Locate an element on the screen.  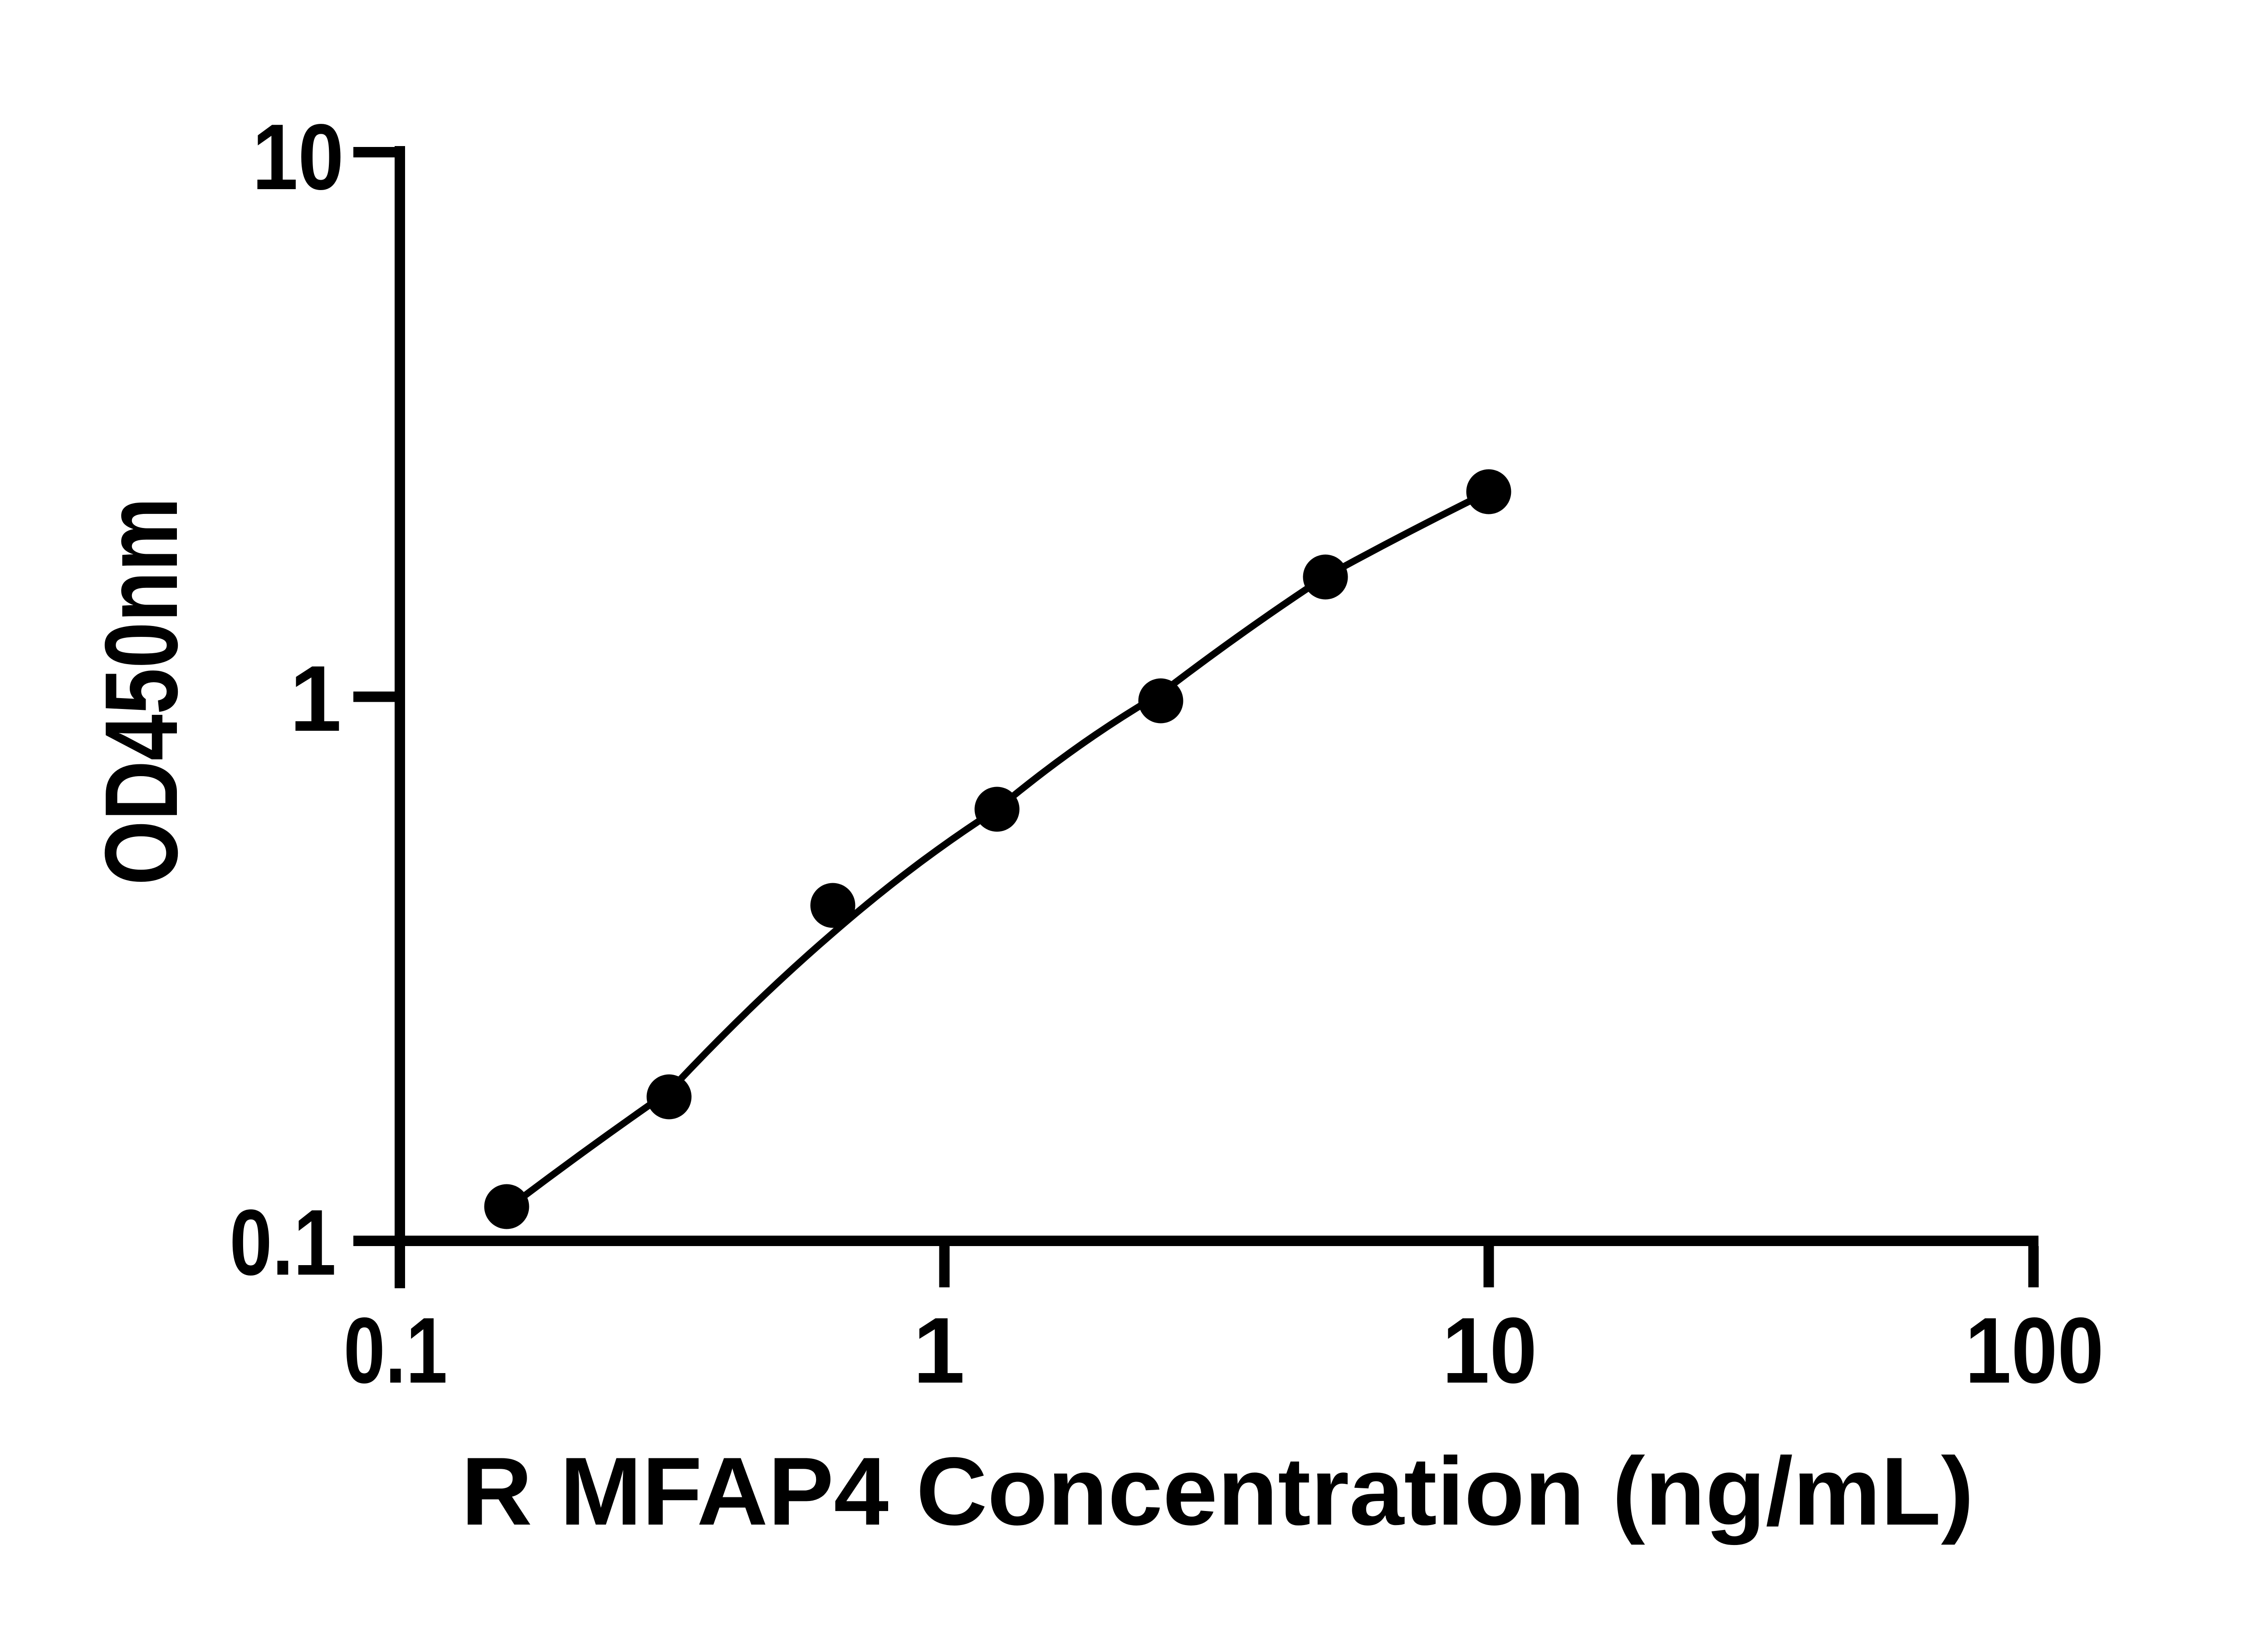
svg-text: 100 is located at coordinates (2035, 1350).